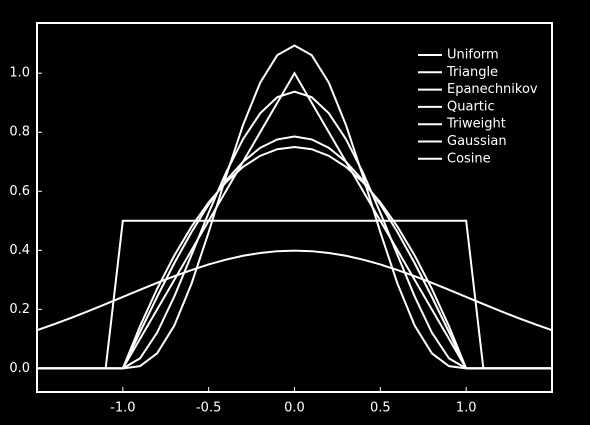  What do you see at coordinates (477, 141) in the screenshot?
I see `legend-label: Gaussian` at bounding box center [477, 141].